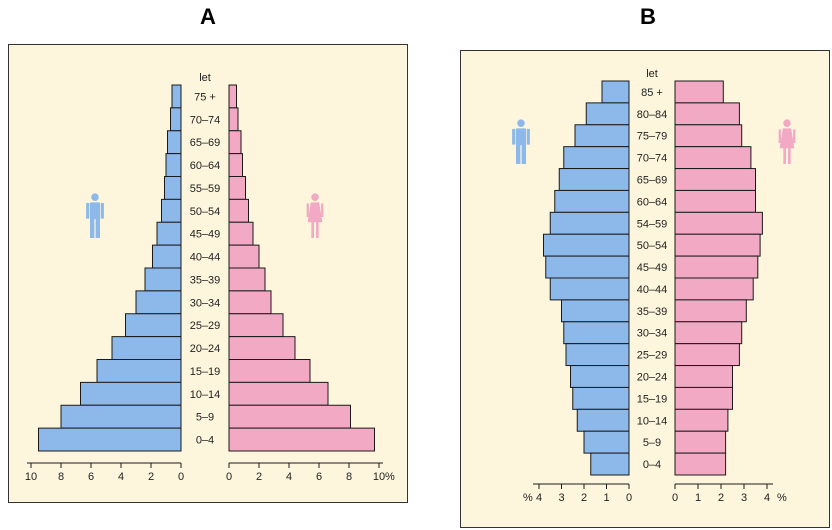 This screenshot has width=832, height=530. What do you see at coordinates (652, 224) in the screenshot?
I see `pyramid-b-age-label: 54–59` at bounding box center [652, 224].